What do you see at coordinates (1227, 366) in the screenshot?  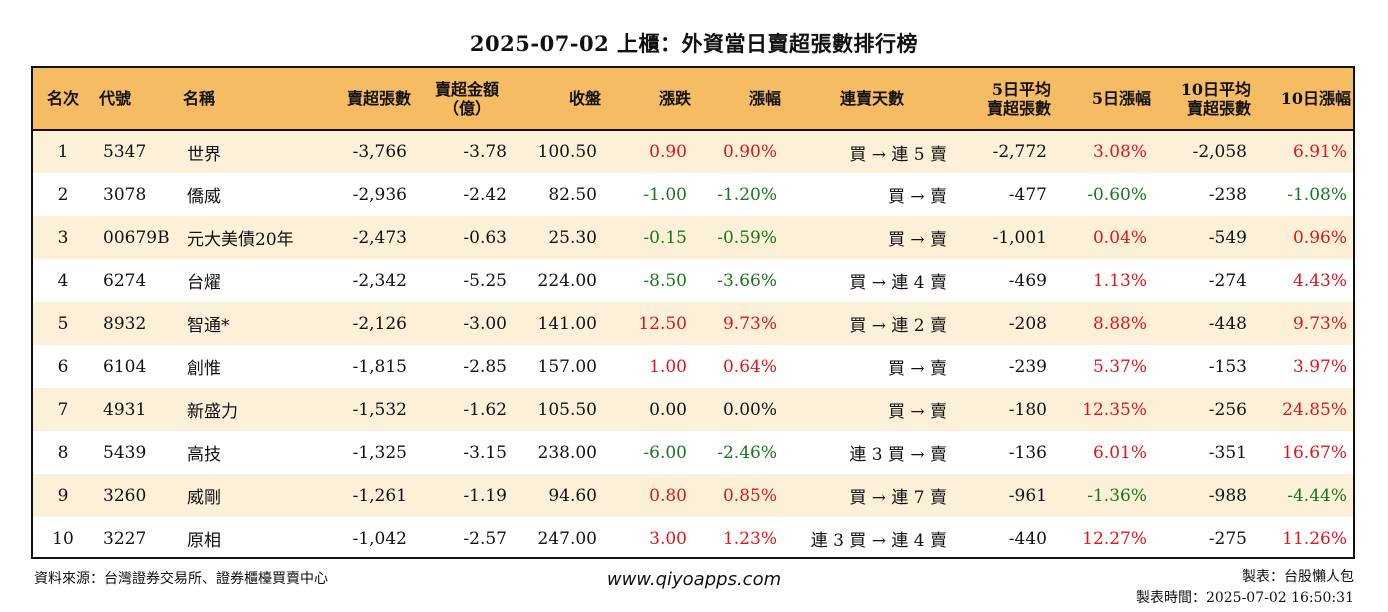 I see `cell-avg10: -153` at bounding box center [1227, 366].